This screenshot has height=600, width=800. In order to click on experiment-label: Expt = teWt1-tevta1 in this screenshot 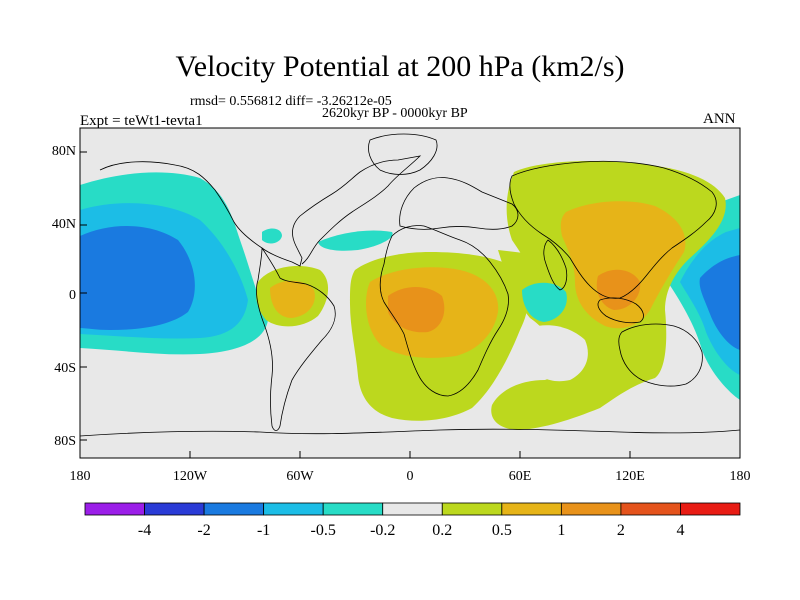, I will do `click(141, 121)`.